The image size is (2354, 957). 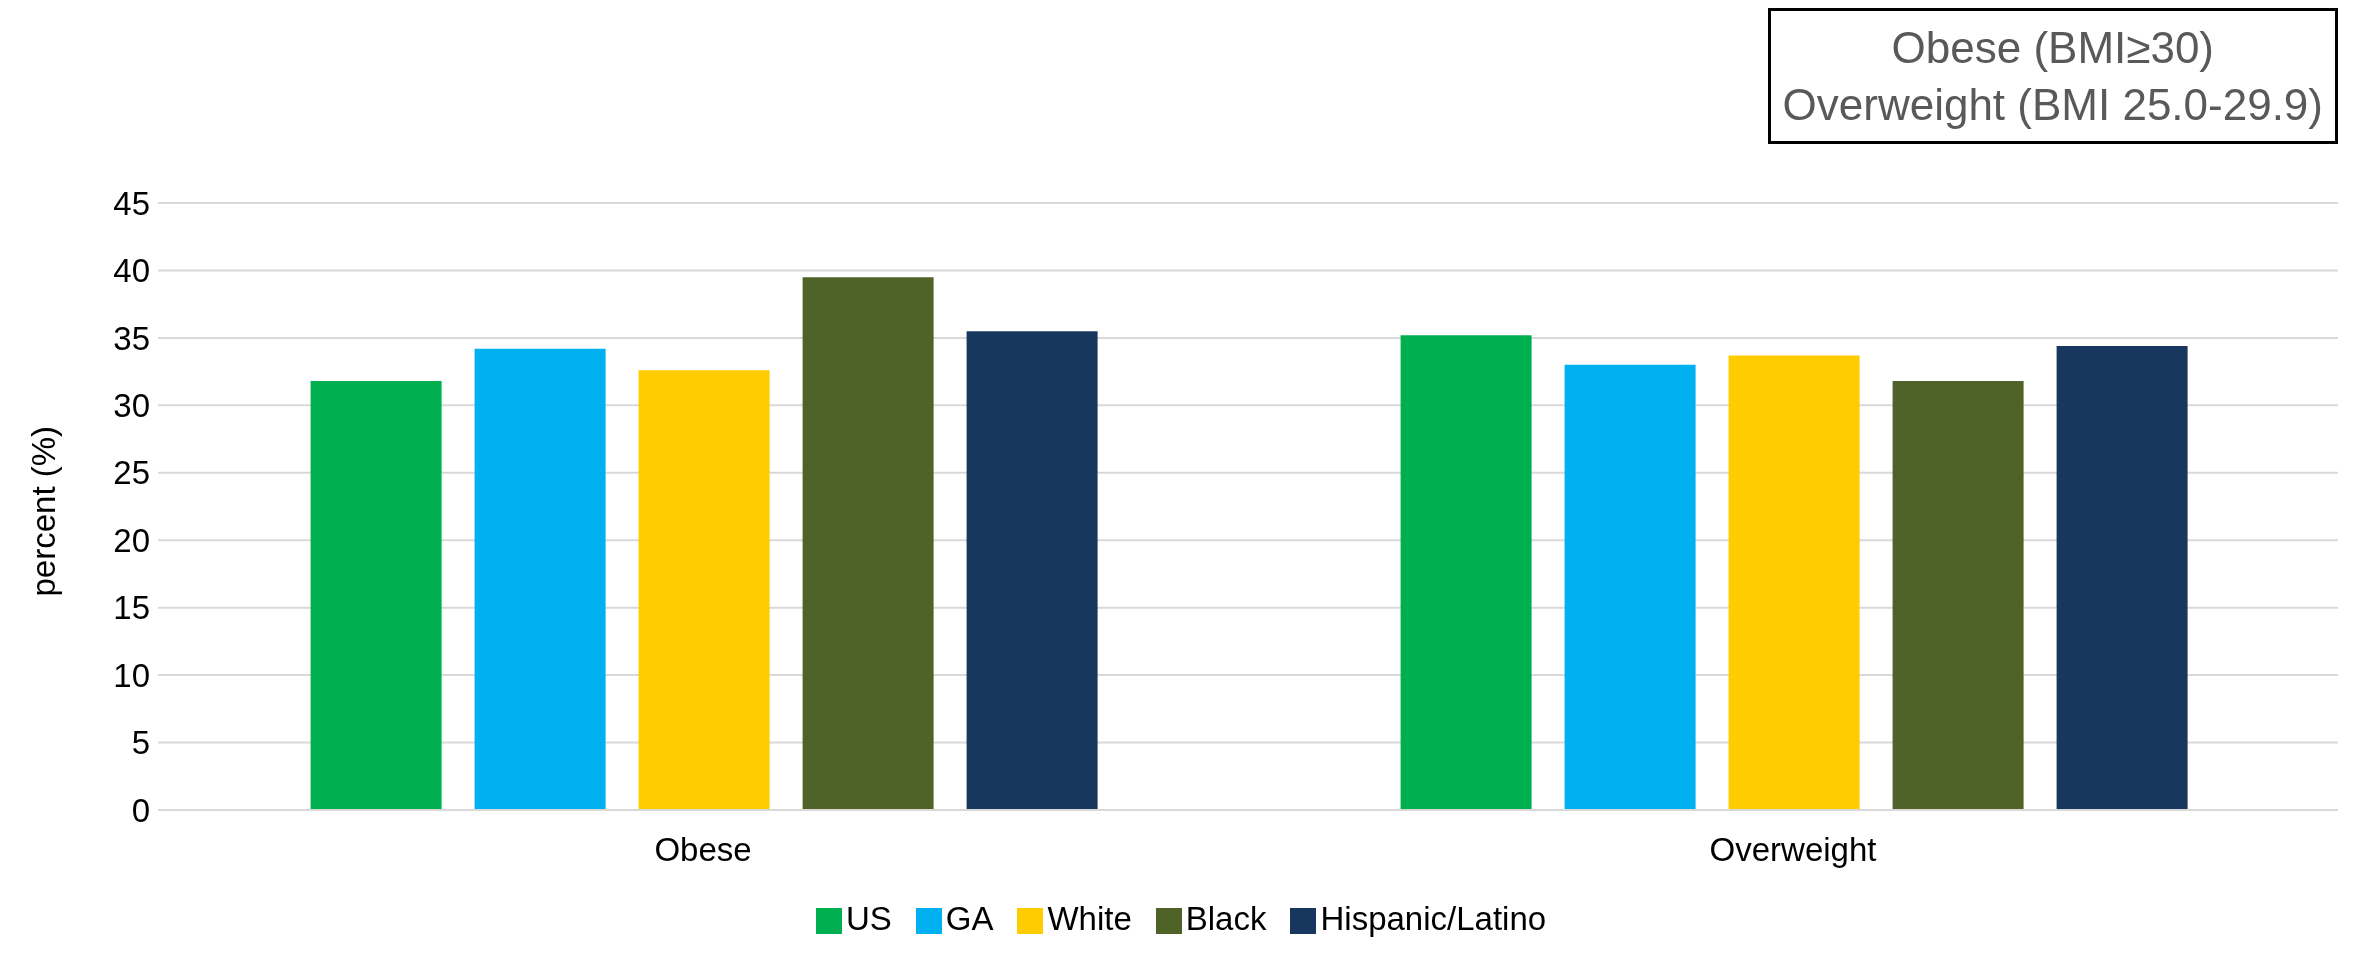 I want to click on y-axis-title: percent (%), so click(x=43, y=511).